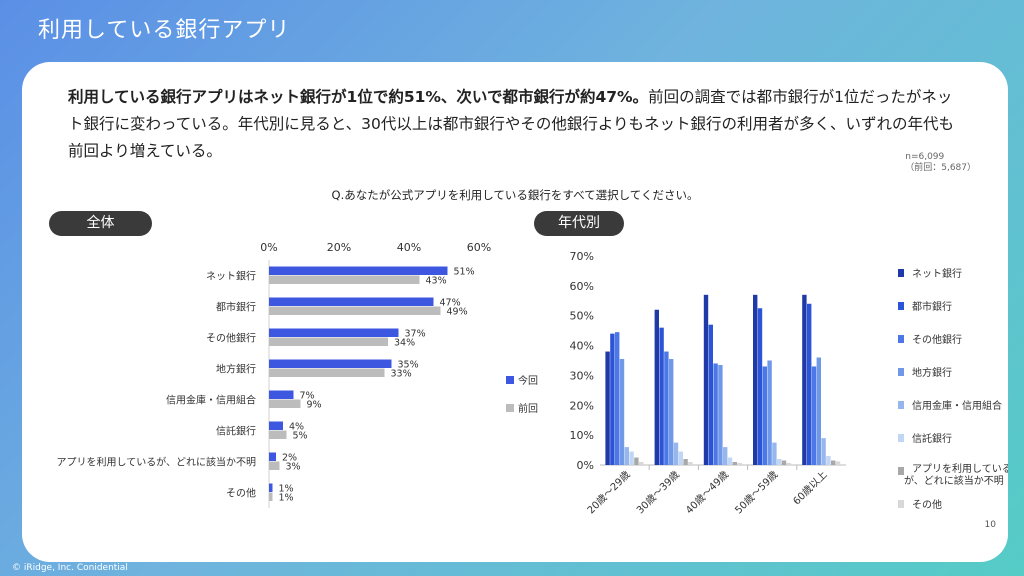 The width and height of the screenshot is (1024, 576). What do you see at coordinates (157, 462) in the screenshot?
I see `category-label: アプリを利用しているが、どれに該当か不明` at bounding box center [157, 462].